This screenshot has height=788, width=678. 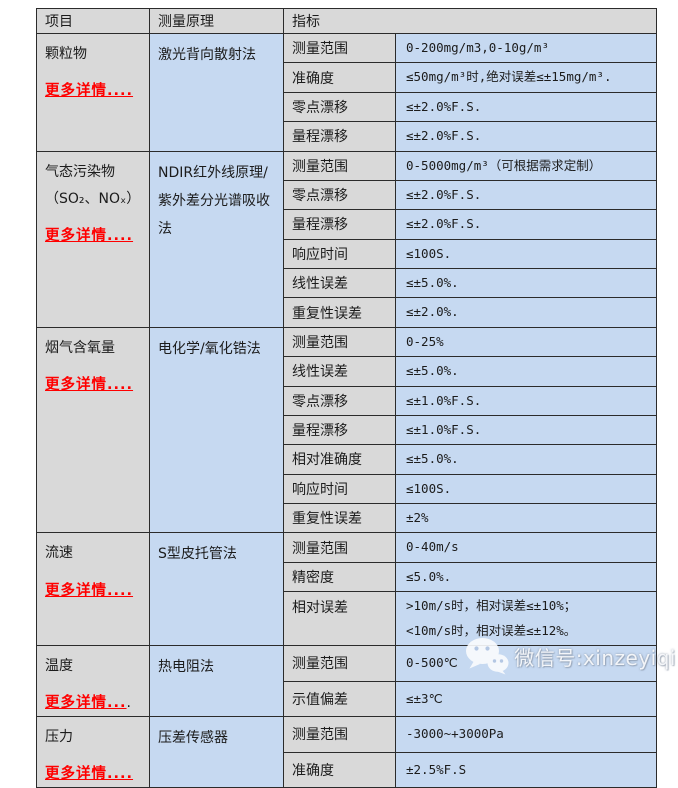 What do you see at coordinates (59, 665) in the screenshot?
I see `item-name: 温度` at bounding box center [59, 665].